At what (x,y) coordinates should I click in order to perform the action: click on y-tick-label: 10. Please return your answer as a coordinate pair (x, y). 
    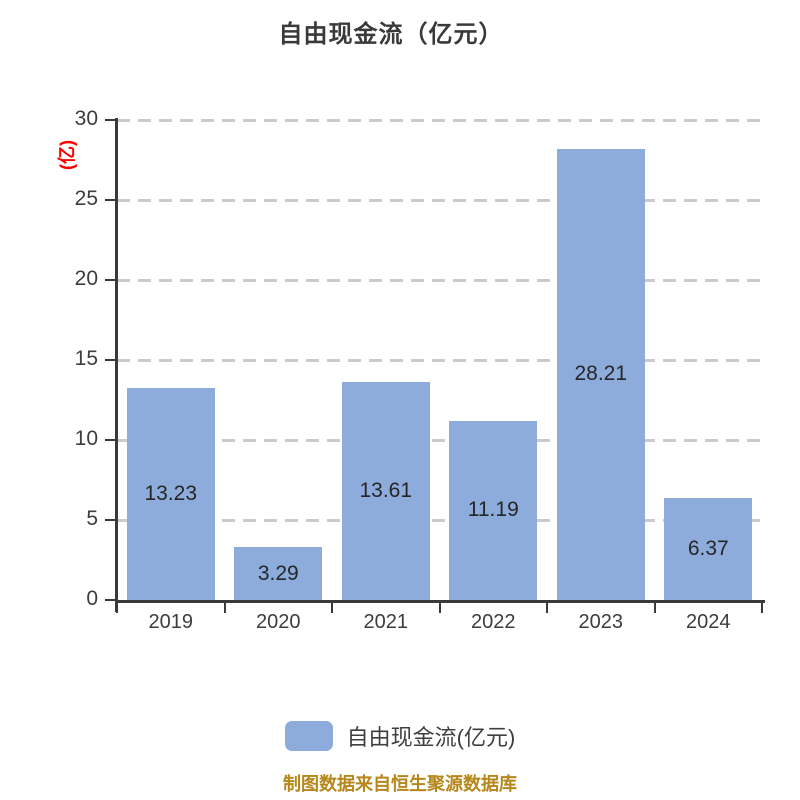
    Looking at the image, I should click on (86, 438).